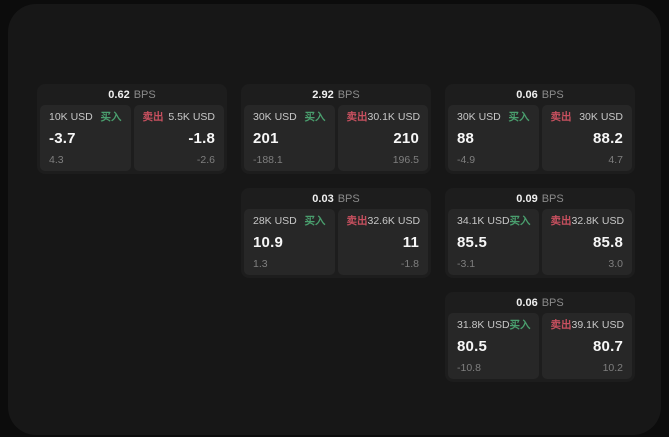 The image size is (669, 437). I want to click on buy-price: 201, so click(266, 138).